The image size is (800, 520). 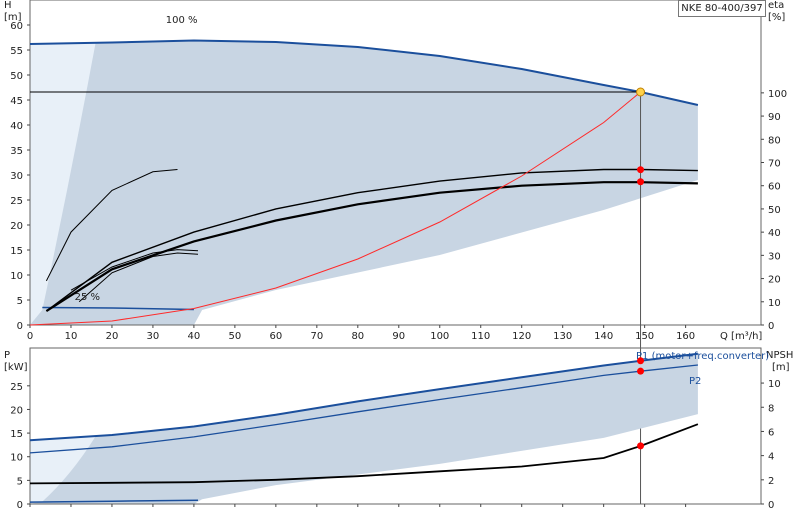 I want to click on eta-axis-tick-label: 100, so click(x=777, y=94).